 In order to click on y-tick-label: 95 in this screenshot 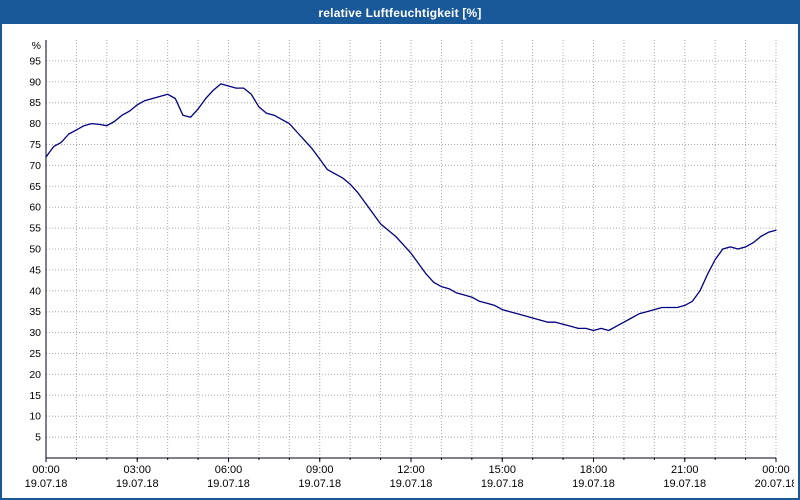, I will do `click(35, 61)`.